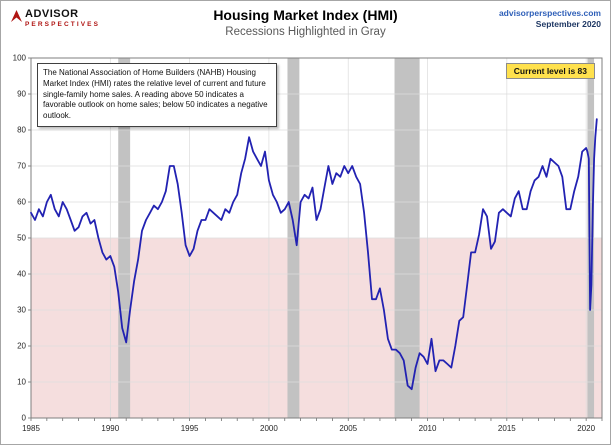 The width and height of the screenshot is (611, 445). I want to click on x-tick-label: 2020, so click(586, 428).